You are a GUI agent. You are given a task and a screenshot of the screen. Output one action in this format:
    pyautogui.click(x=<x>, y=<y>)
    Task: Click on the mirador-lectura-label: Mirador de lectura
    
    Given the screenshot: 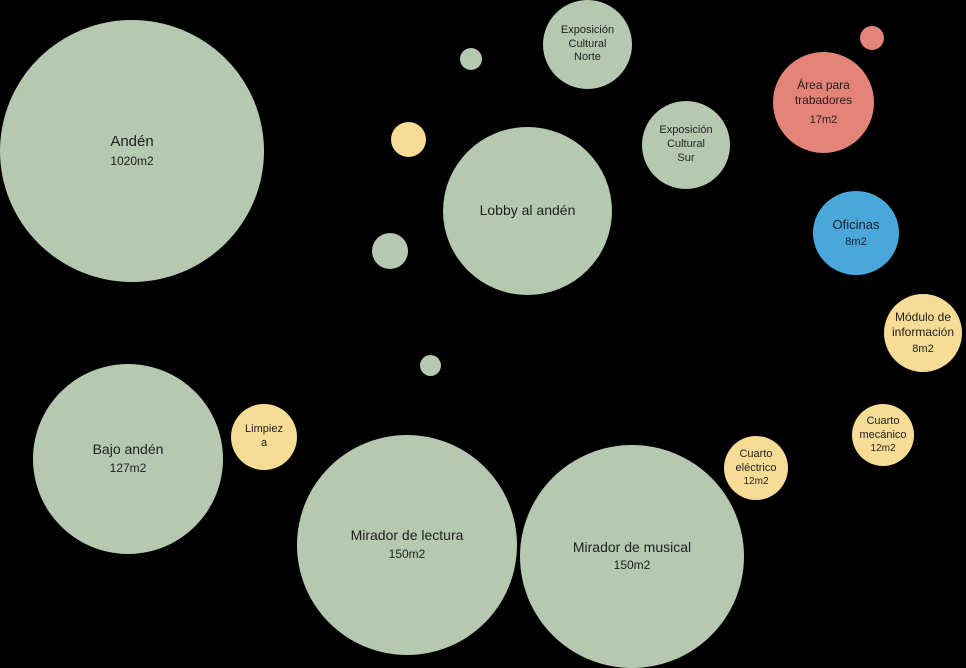 What is the action you would take?
    pyautogui.click(x=407, y=535)
    